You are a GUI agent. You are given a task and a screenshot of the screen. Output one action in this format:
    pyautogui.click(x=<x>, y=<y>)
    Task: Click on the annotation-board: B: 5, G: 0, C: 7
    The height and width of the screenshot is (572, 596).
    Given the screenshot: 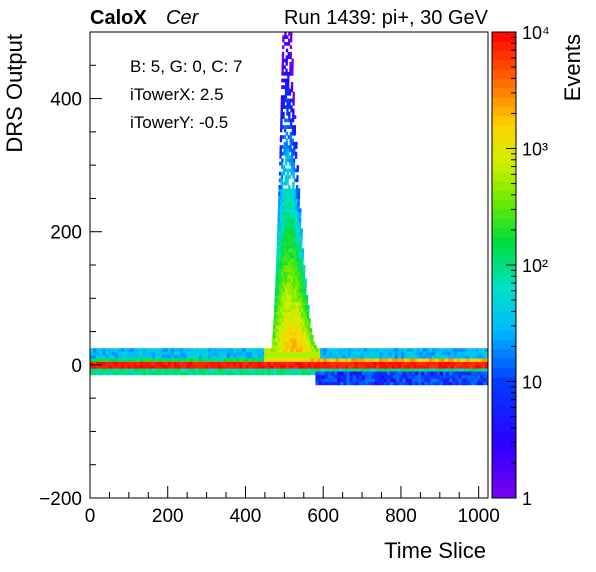 What is the action you would take?
    pyautogui.click(x=186, y=66)
    